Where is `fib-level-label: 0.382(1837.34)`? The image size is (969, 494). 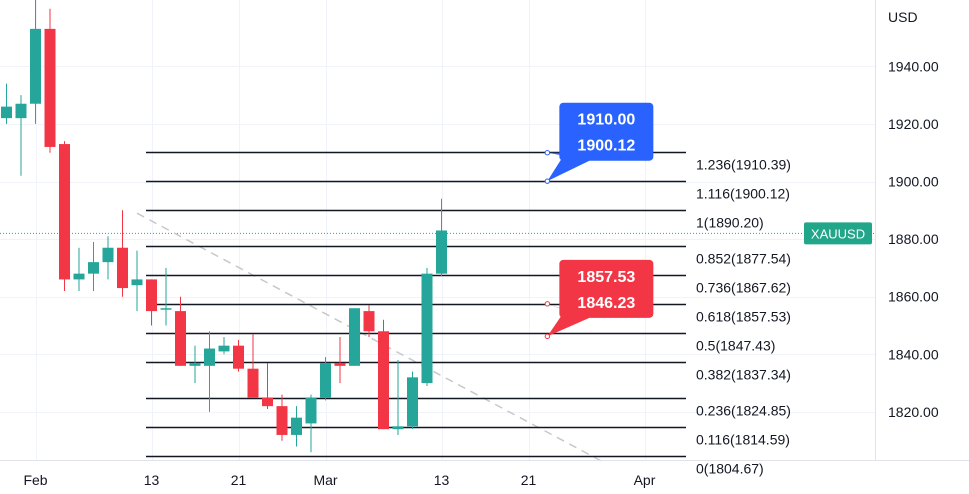 fib-level-label: 0.382(1837.34) is located at coordinates (743, 375).